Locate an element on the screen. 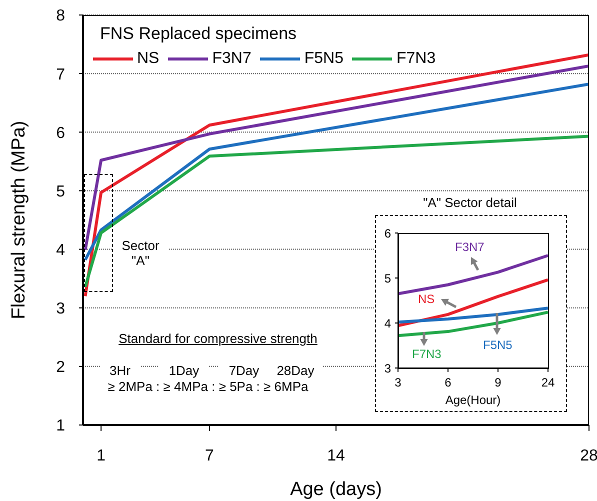 Image resolution: width=597 pixels, height=501 pixels. series-label: F5N5 is located at coordinates (497, 345).